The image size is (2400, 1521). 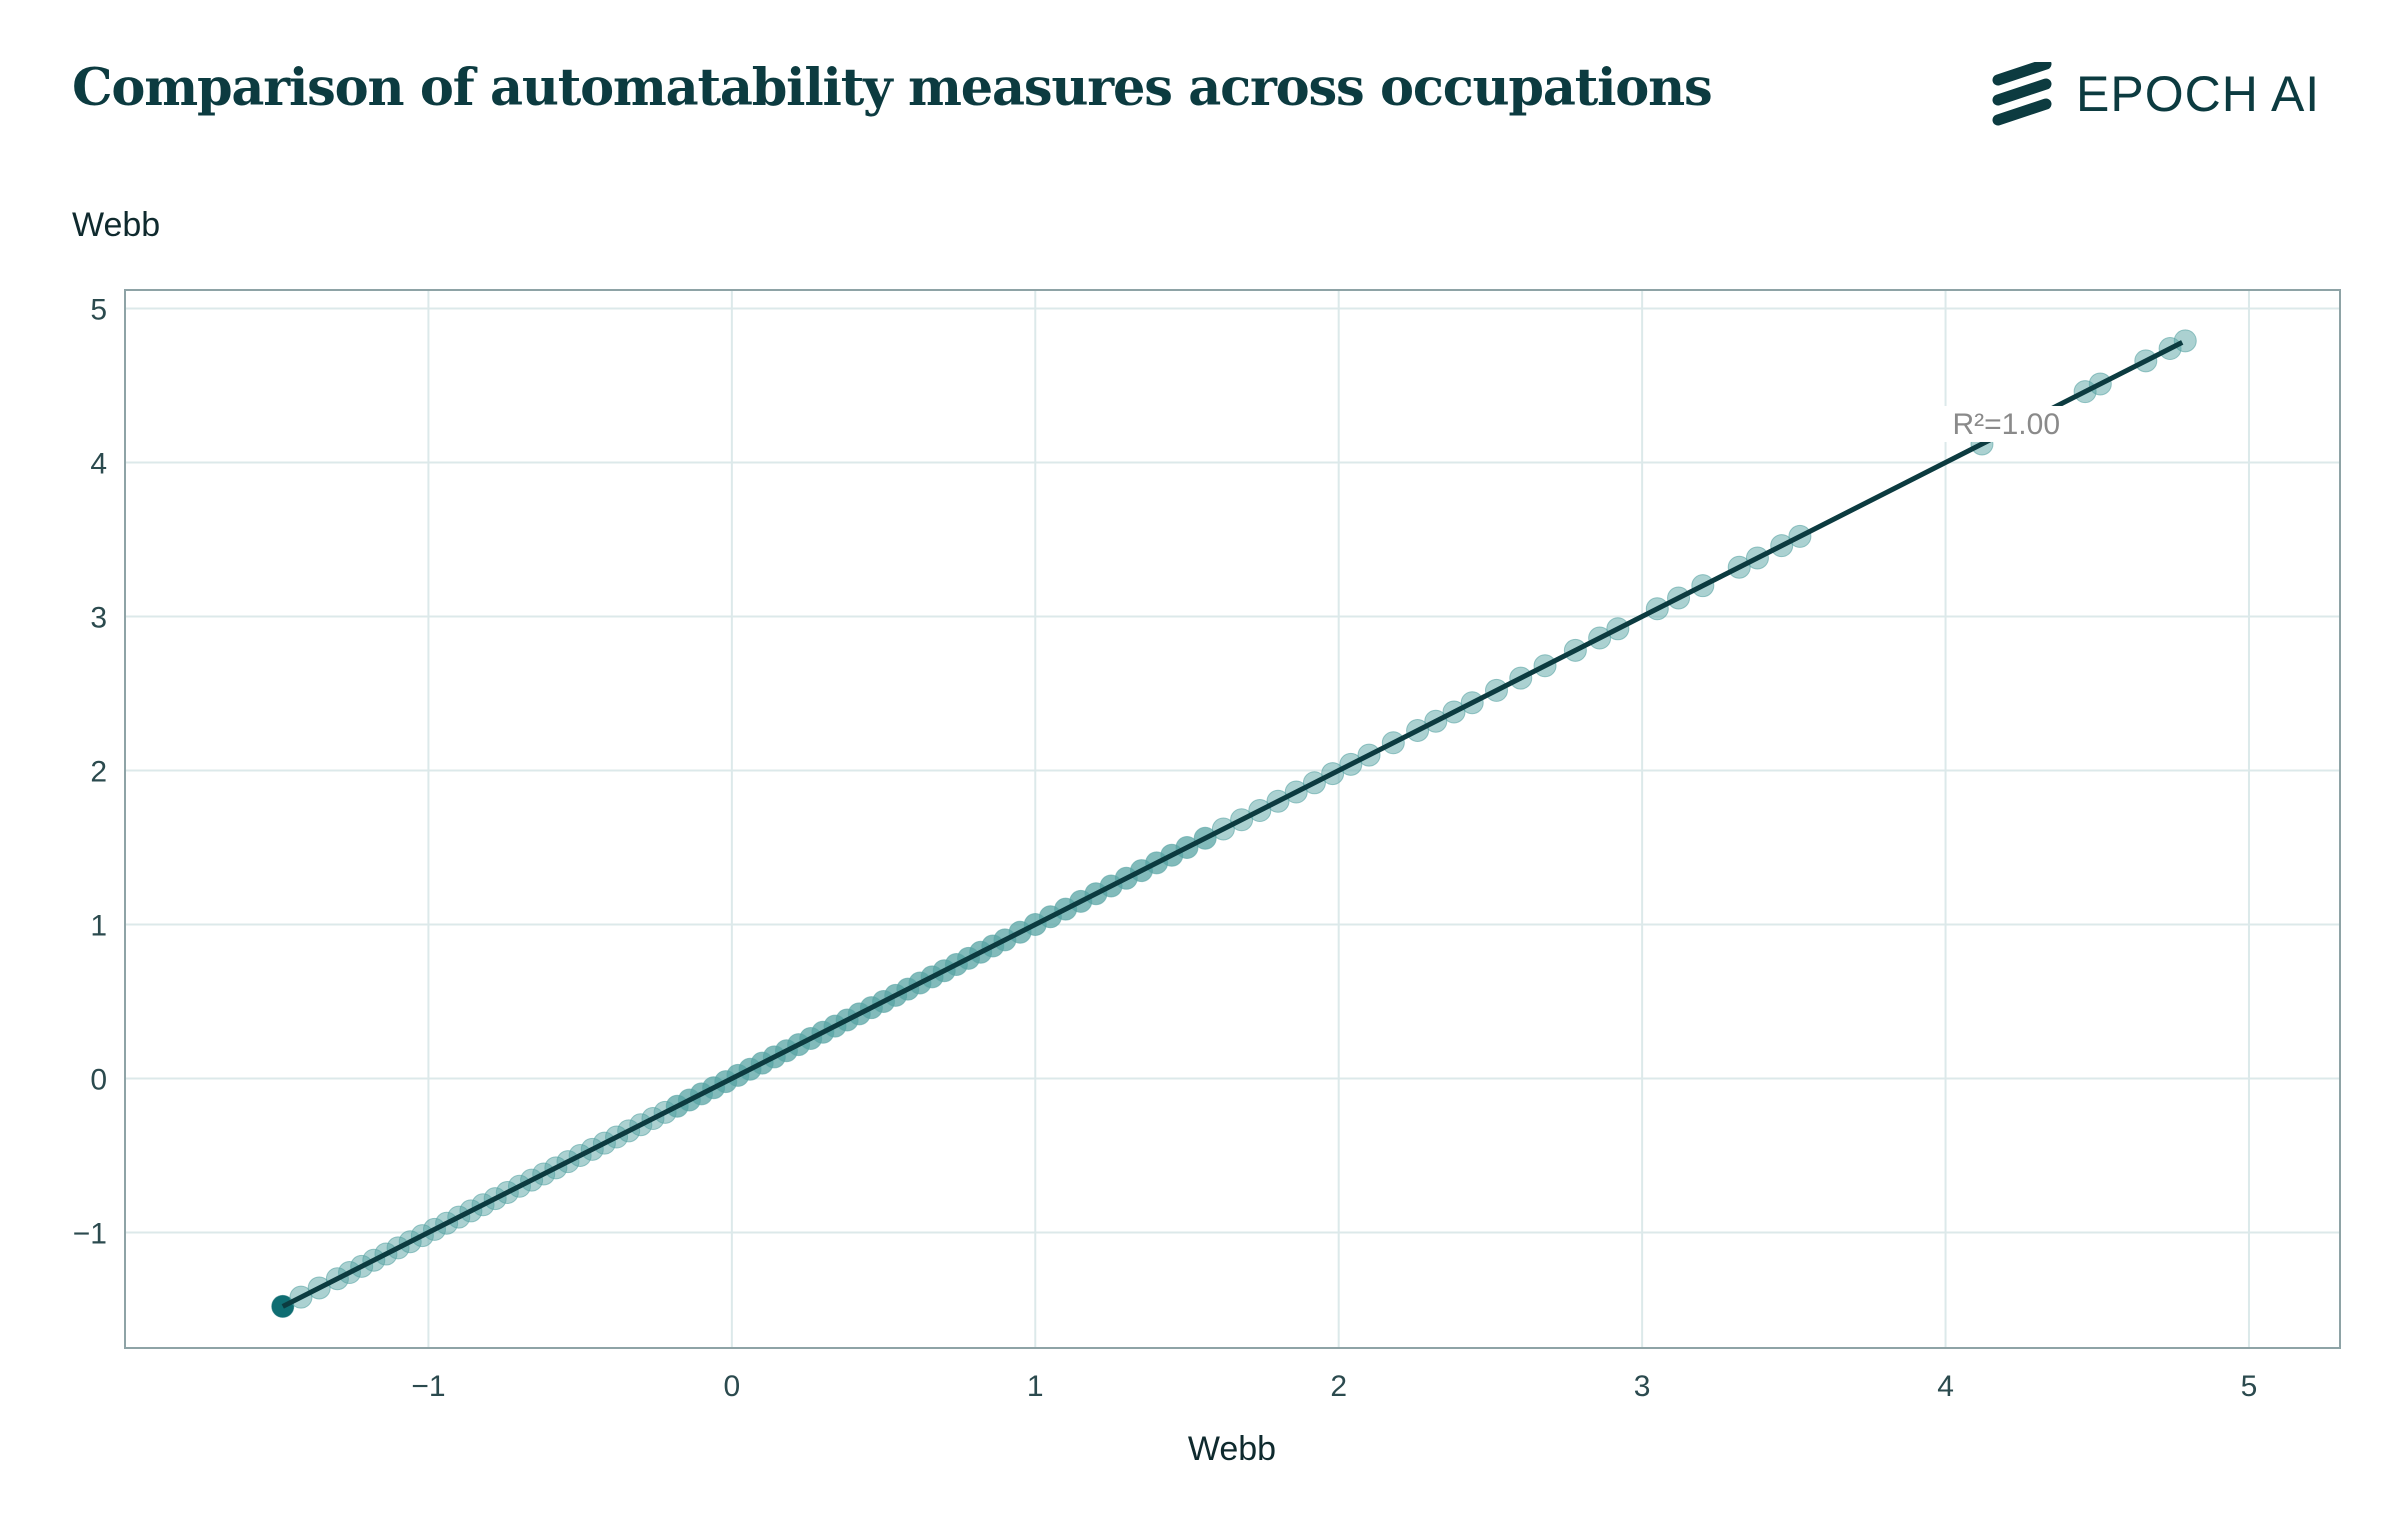 I want to click on logo-mark-icon, so click(x=2022, y=92).